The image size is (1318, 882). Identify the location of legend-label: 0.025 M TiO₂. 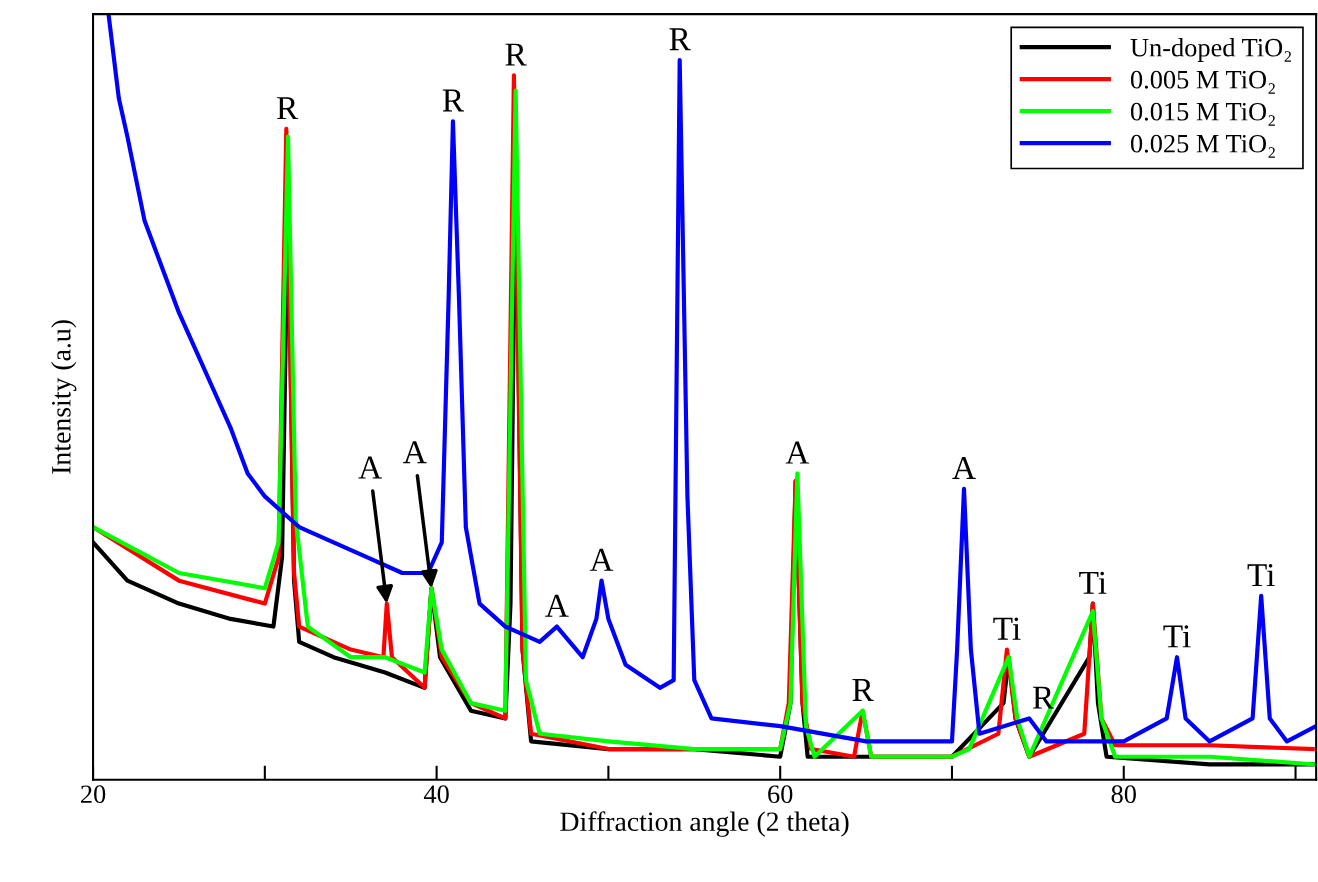
(1202, 146).